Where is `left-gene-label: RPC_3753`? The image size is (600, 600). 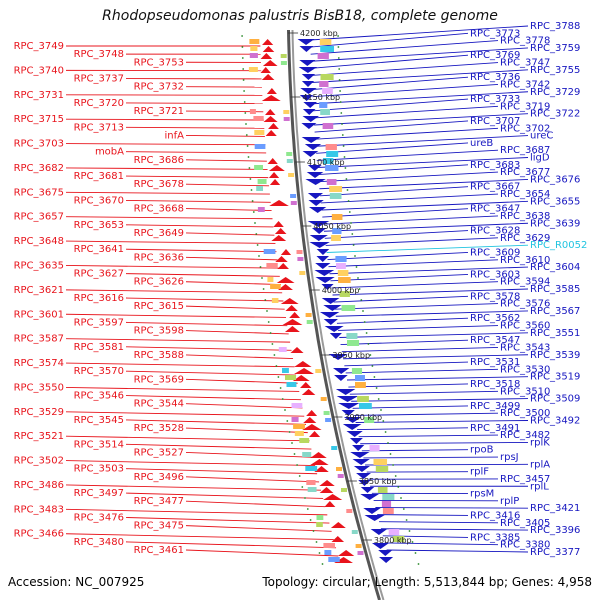 left-gene-label: RPC_3753 is located at coordinates (159, 62).